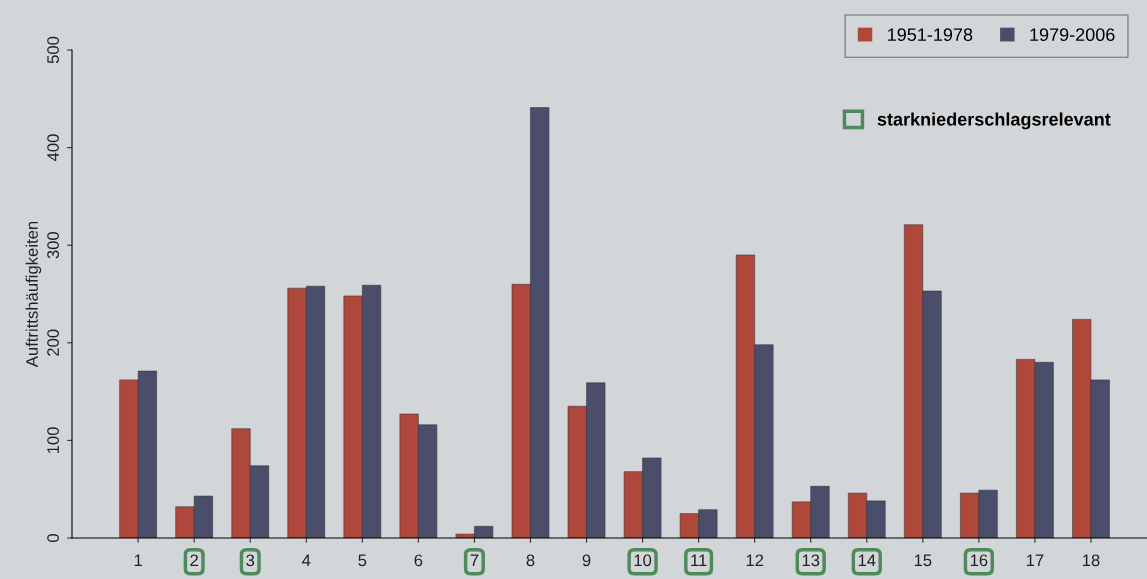 Image resolution: width=1147 pixels, height=579 pixels. I want to click on x-tick-label: 13, so click(811, 560).